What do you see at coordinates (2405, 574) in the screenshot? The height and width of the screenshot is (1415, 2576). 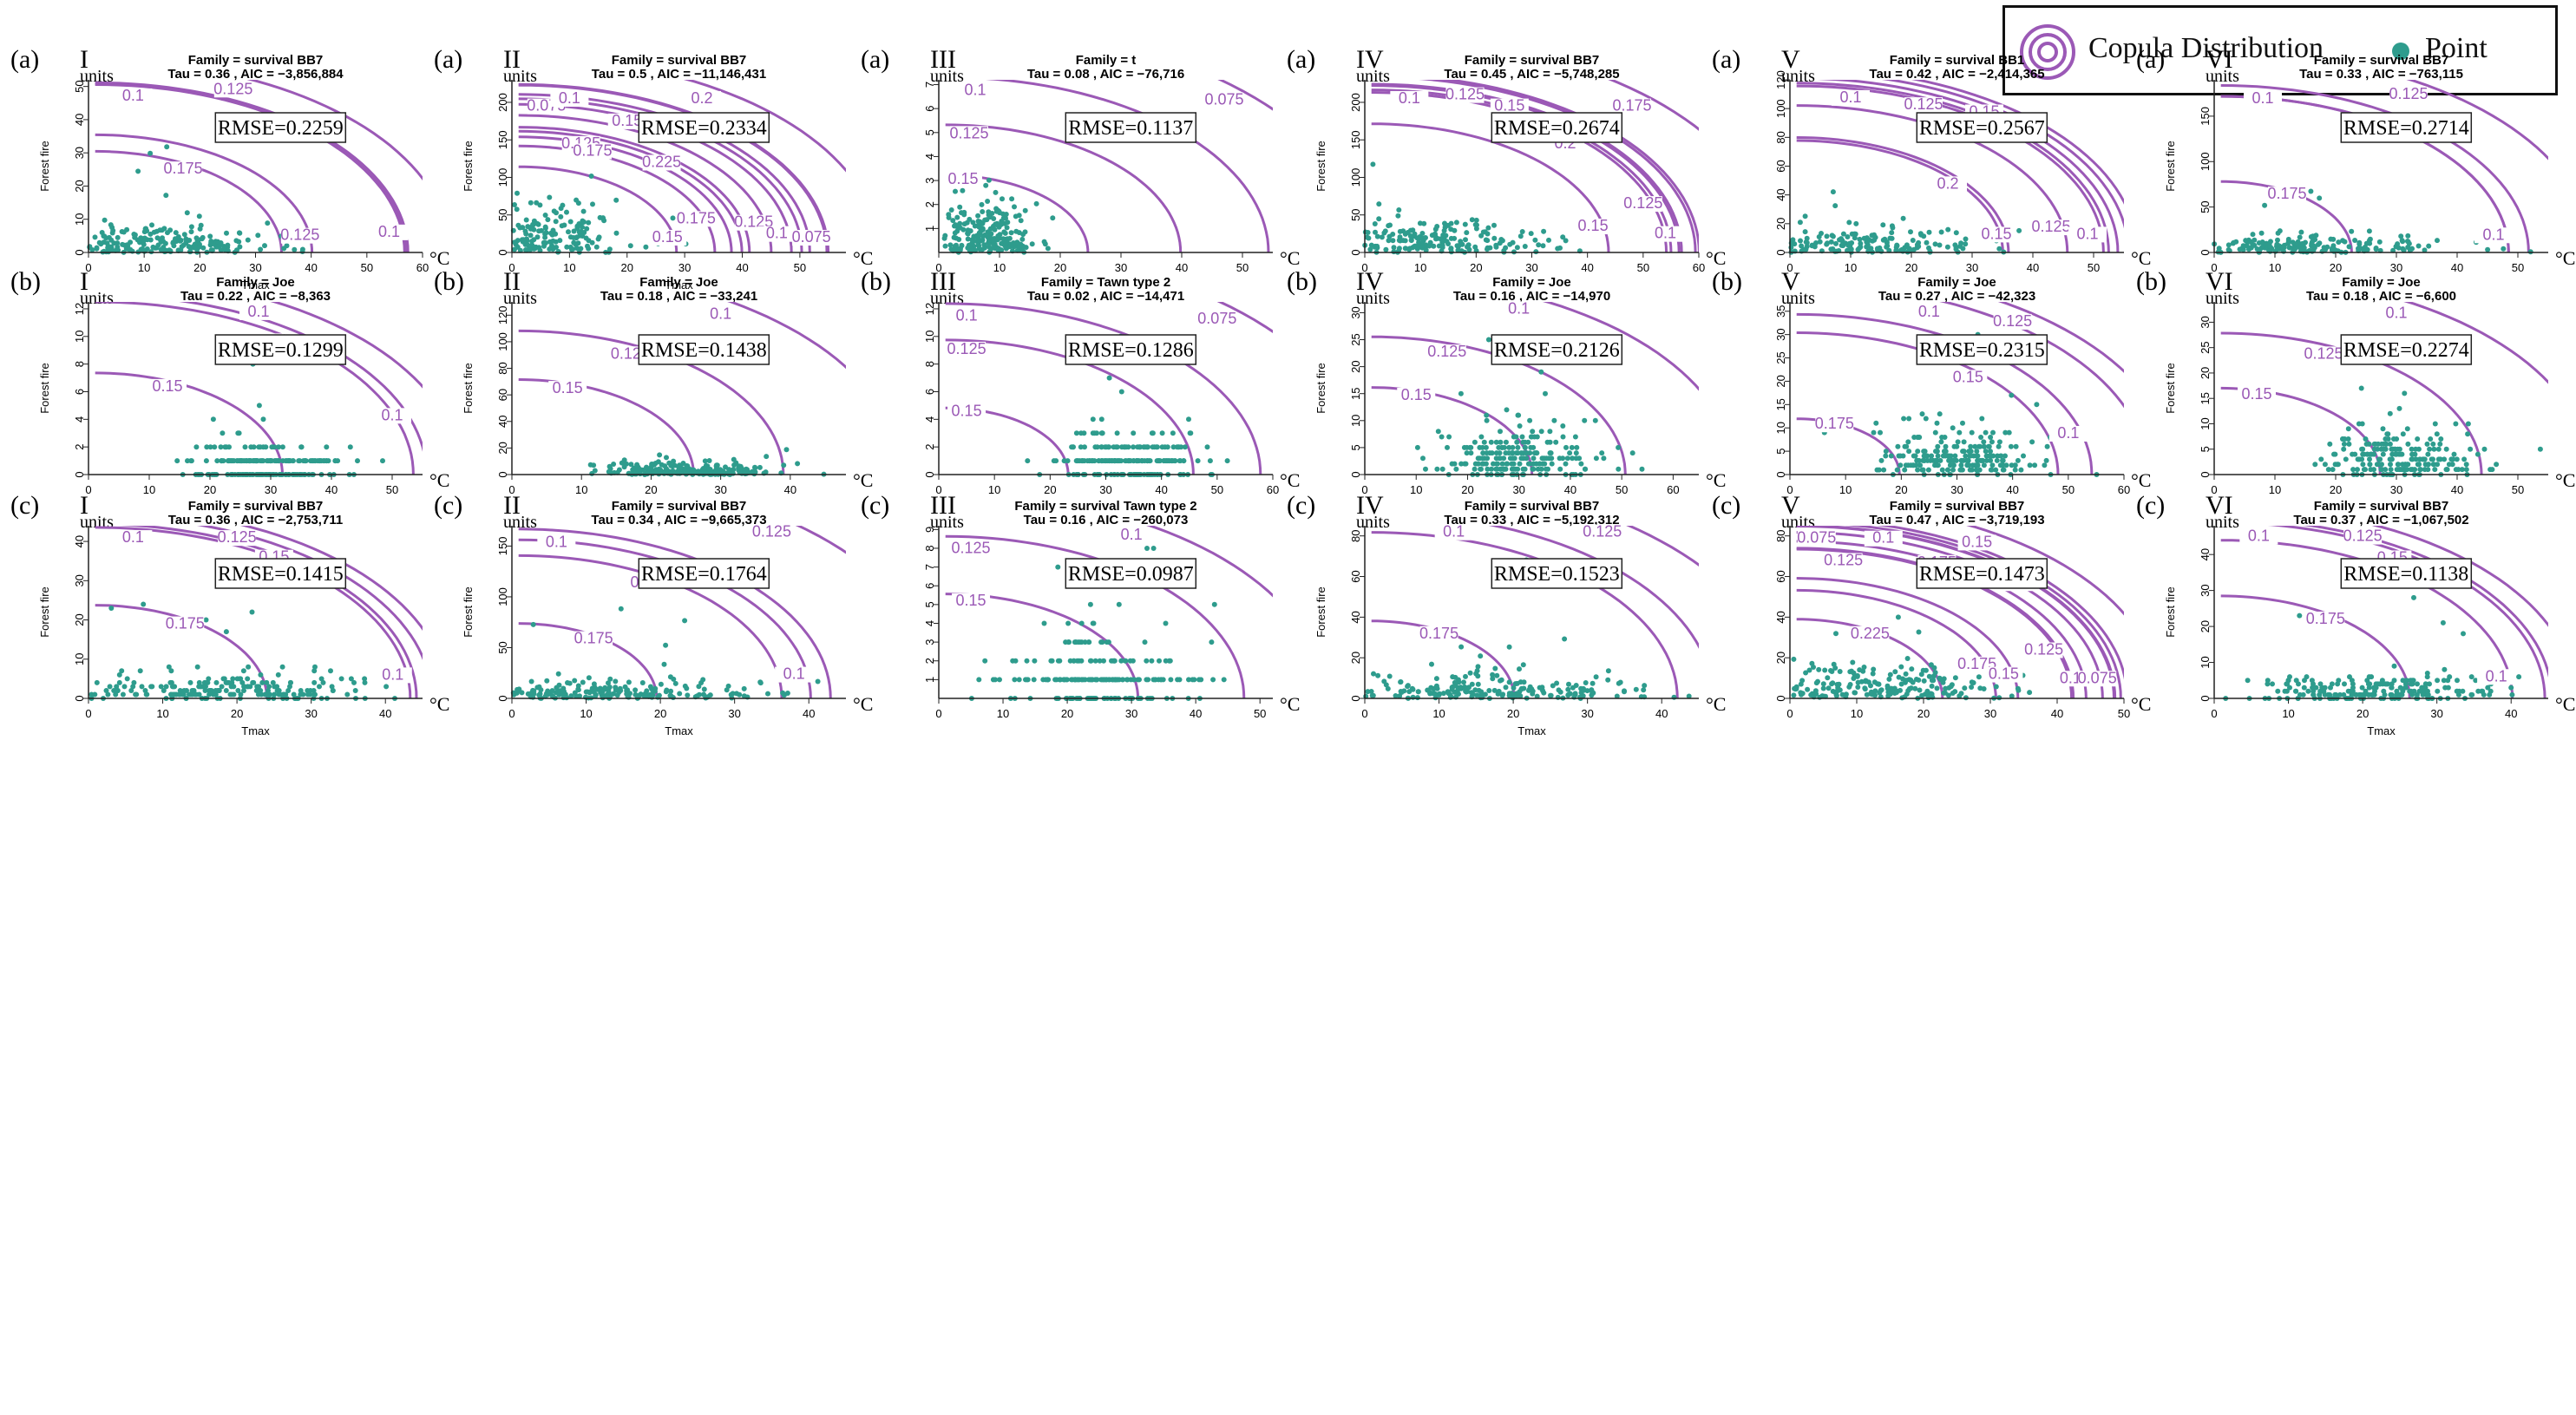 I see `rmse-label: RMSE=0.1138` at bounding box center [2405, 574].